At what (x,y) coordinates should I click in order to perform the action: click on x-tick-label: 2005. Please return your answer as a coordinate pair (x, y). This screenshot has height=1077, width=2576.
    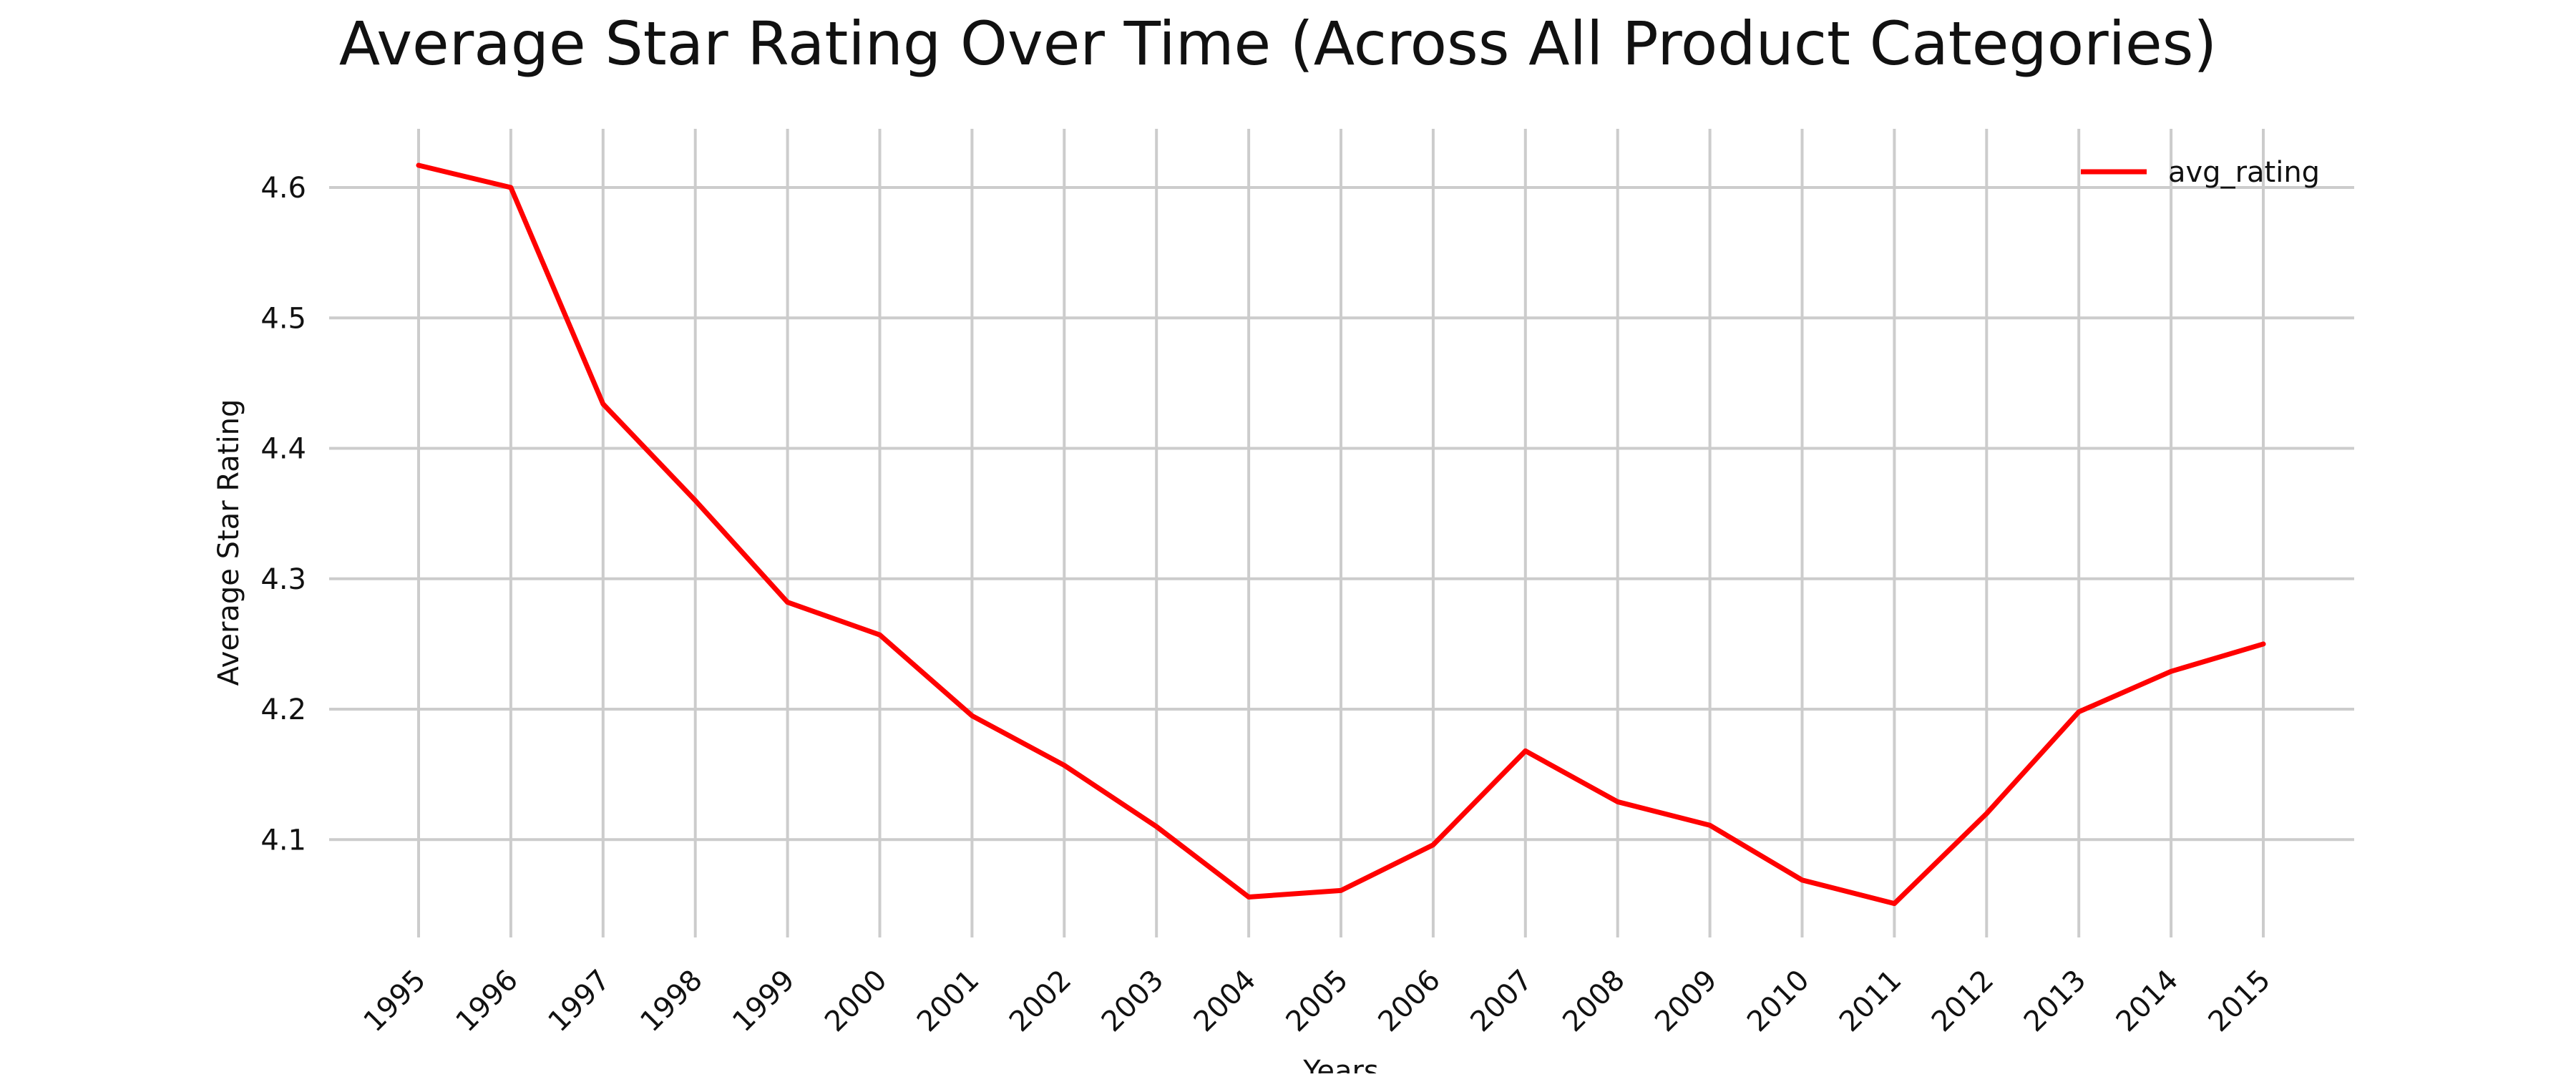
    Looking at the image, I should click on (1317, 1002).